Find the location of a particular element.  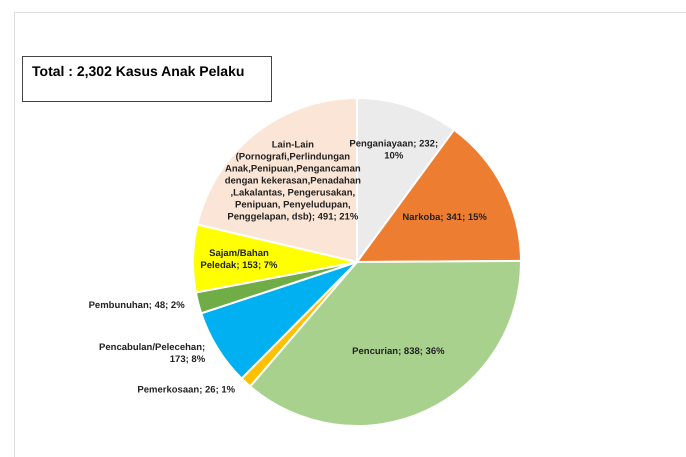

slice-label: Sajam/Bahan Peledak; 153; 7% is located at coordinates (239, 260).